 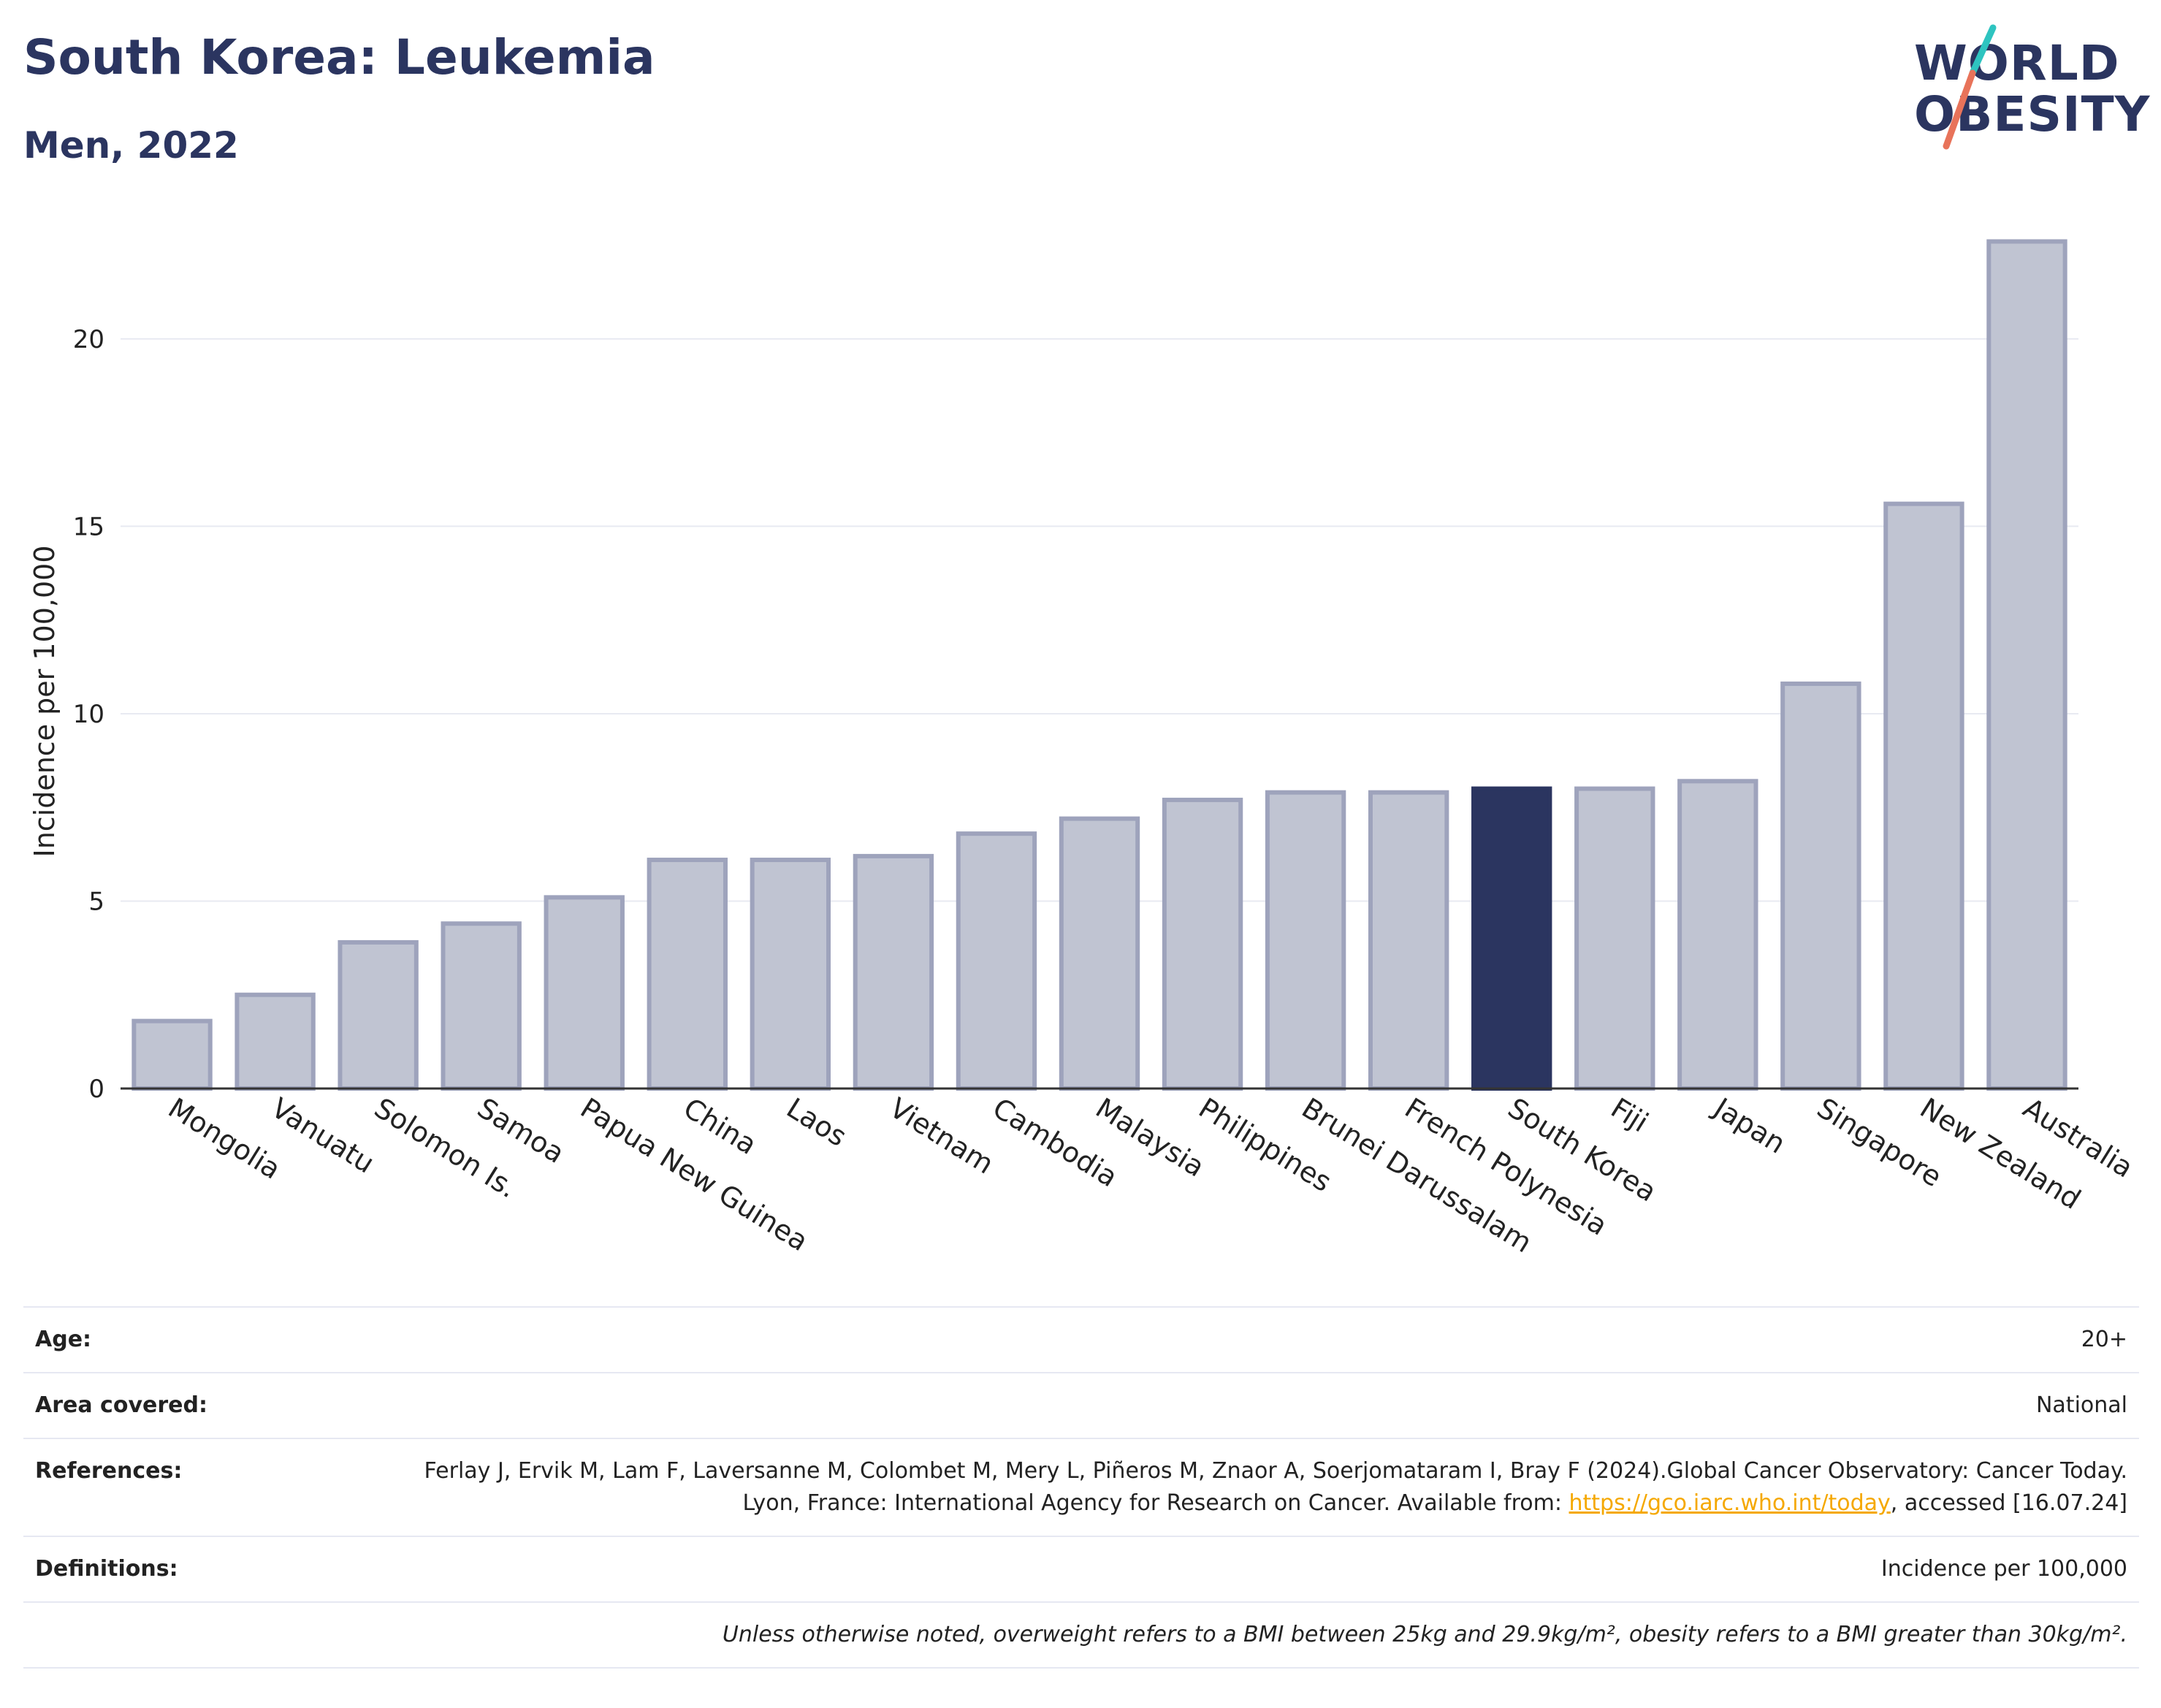 What do you see at coordinates (1970, 87) in the screenshot?
I see `logo-slash-icon` at bounding box center [1970, 87].